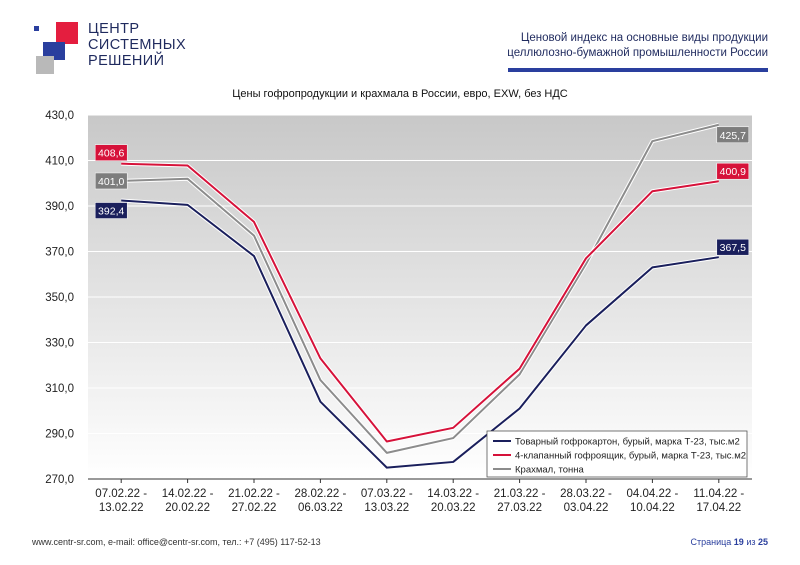 The width and height of the screenshot is (800, 565). I want to click on page-of: из, so click(751, 542).